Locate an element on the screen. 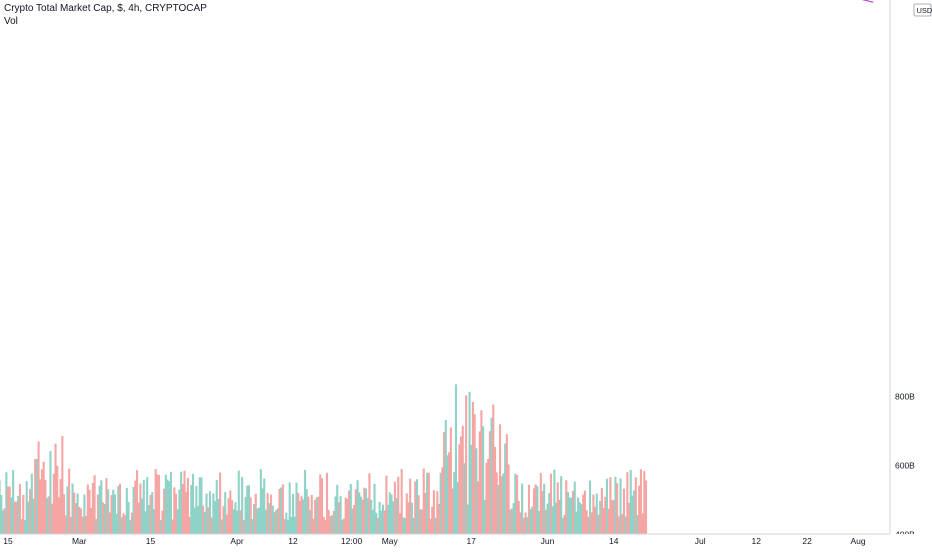 This screenshot has width=932, height=555. time-tick-label: 14 is located at coordinates (614, 541).